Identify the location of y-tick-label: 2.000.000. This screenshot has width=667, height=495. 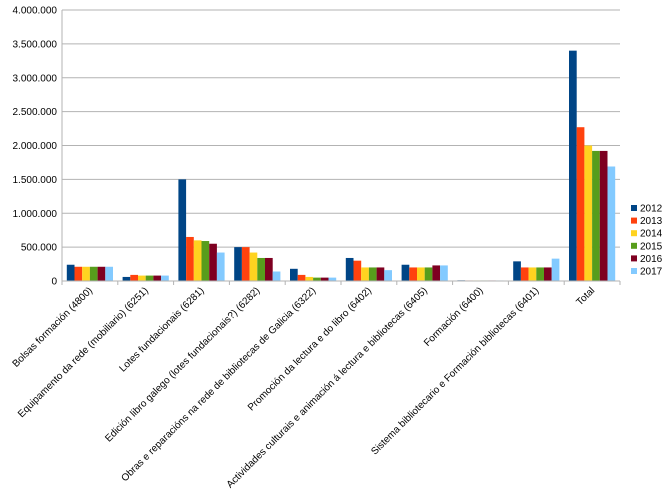
(35, 146).